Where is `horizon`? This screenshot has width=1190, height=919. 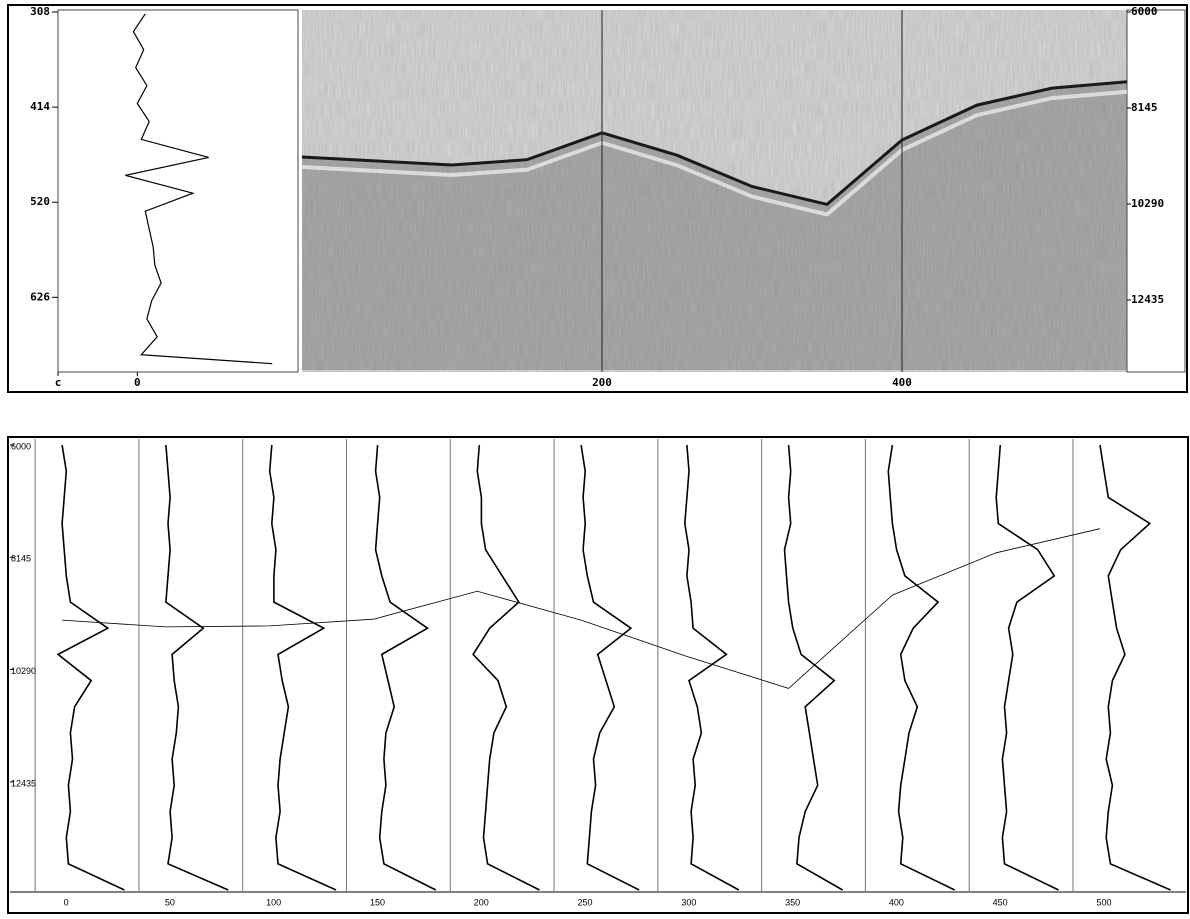
horizon is located at coordinates (714, 143).